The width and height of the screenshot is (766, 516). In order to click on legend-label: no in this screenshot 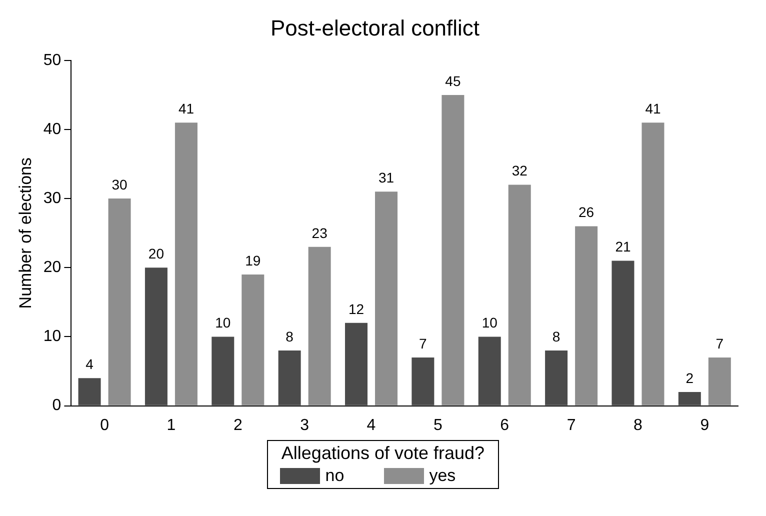, I will do `click(334, 476)`.